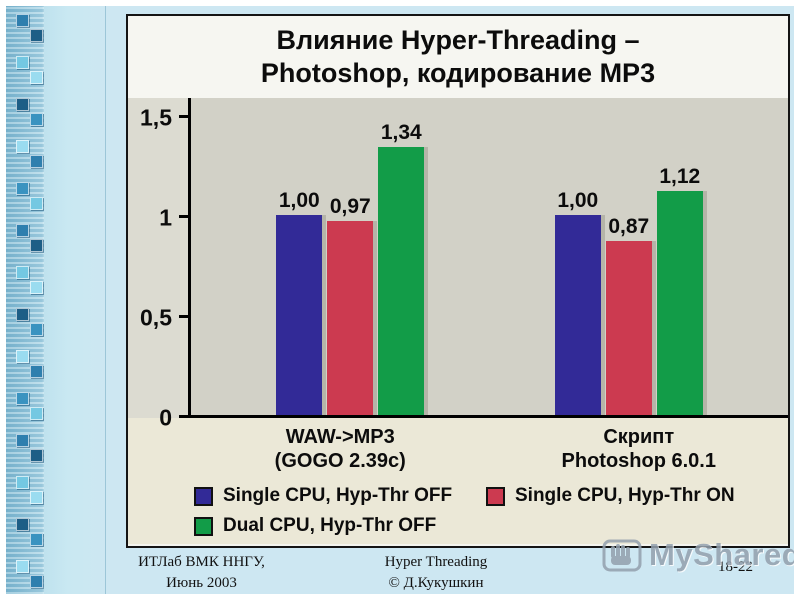 This screenshot has width=800, height=600. Describe the element at coordinates (156, 117) in the screenshot. I see `y-tick-label: 1,5` at that location.